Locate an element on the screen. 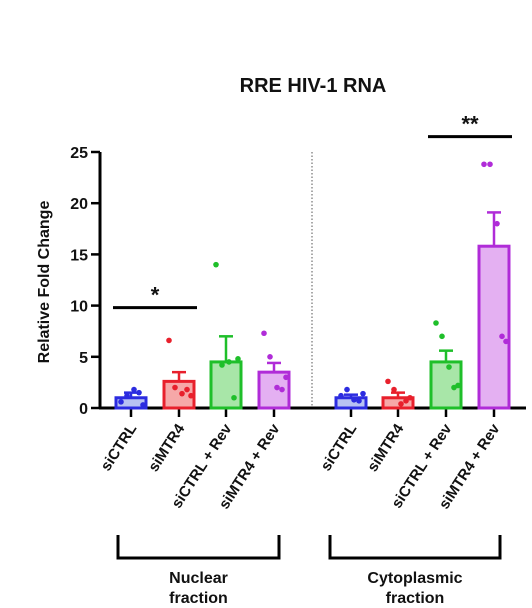 The image size is (532, 608). y-tick-label: 20 is located at coordinates (79, 204).